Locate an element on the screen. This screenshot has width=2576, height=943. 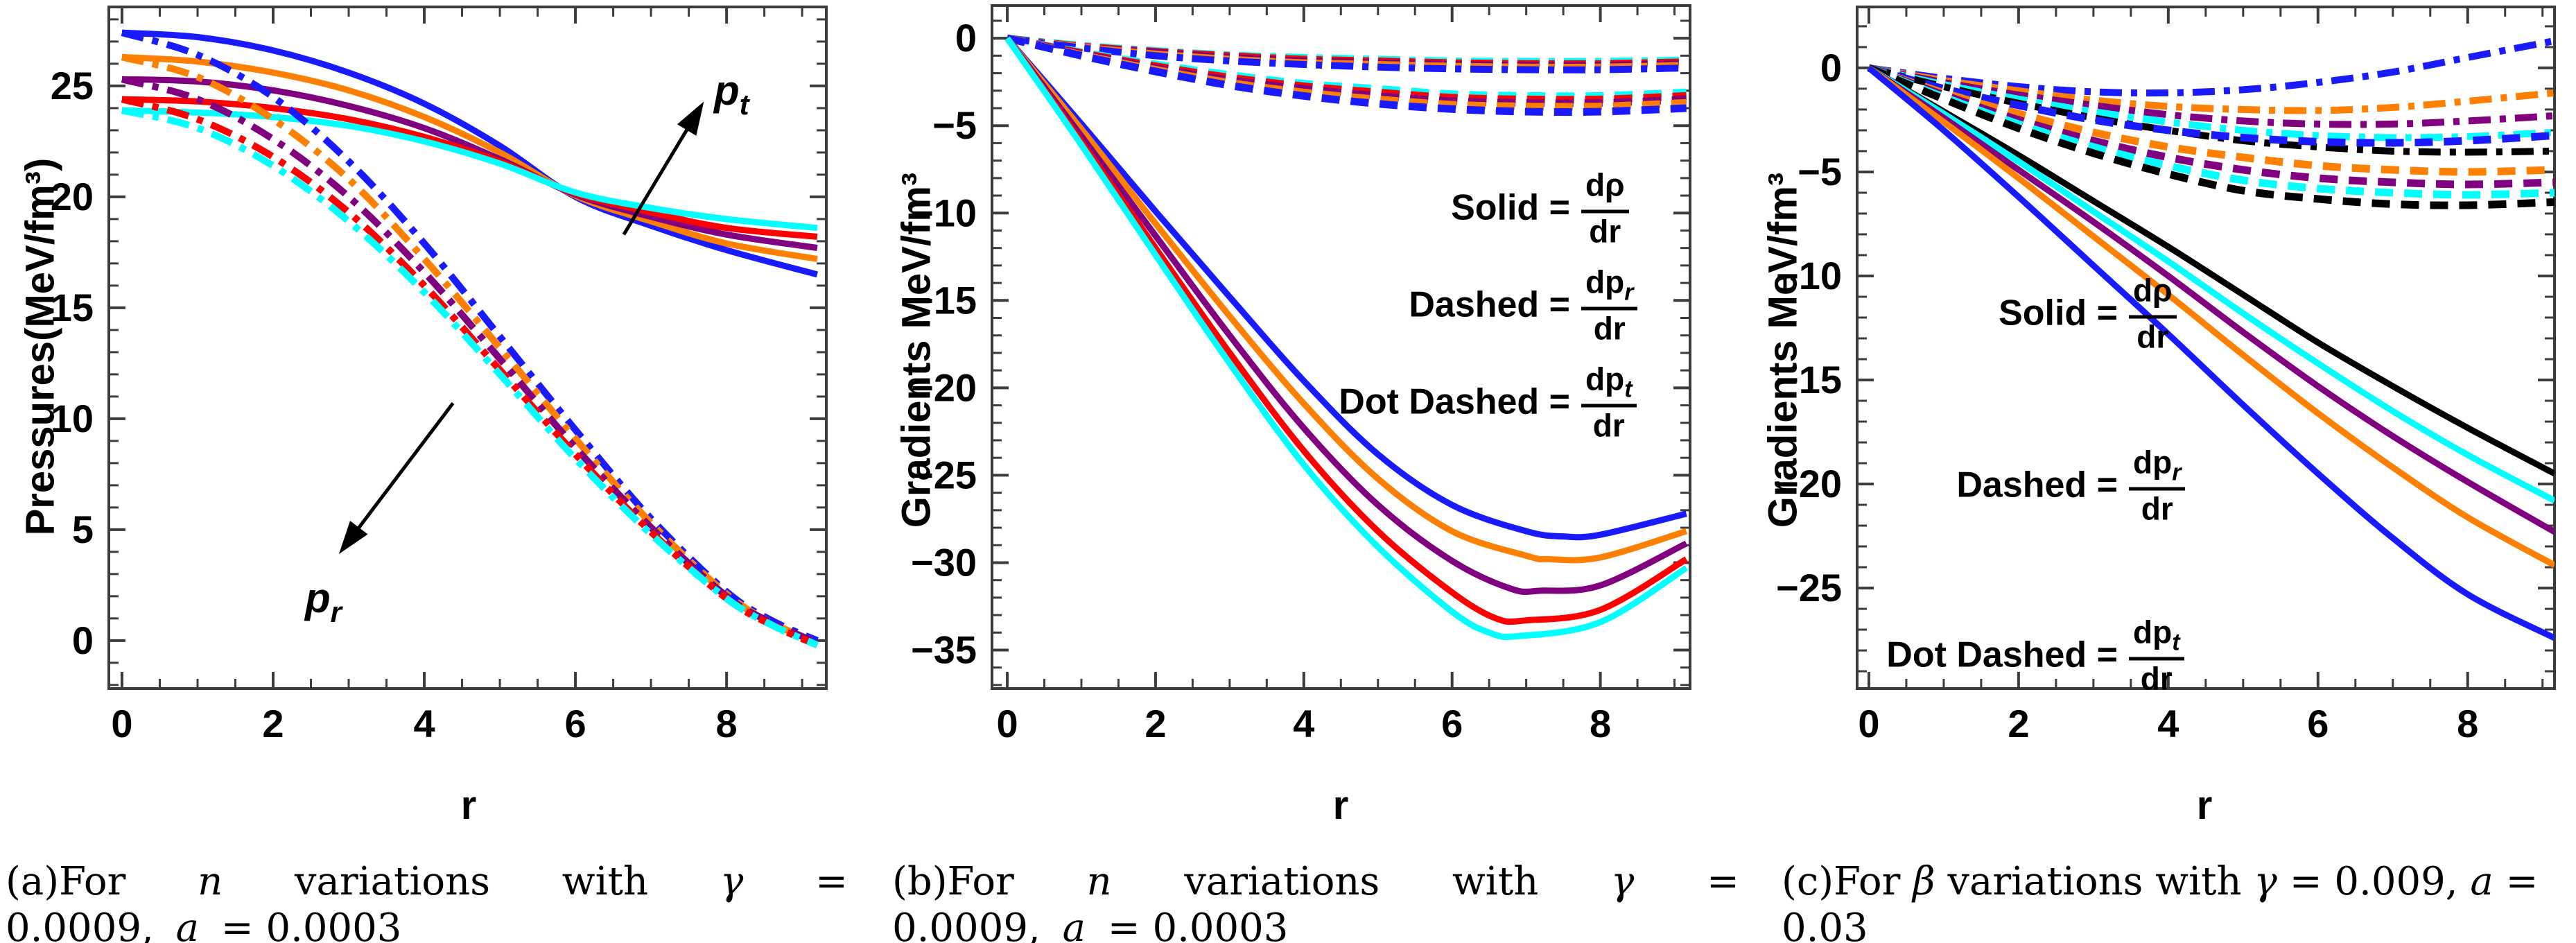
caption-word: variations with is located at coordinates (2094, 881).